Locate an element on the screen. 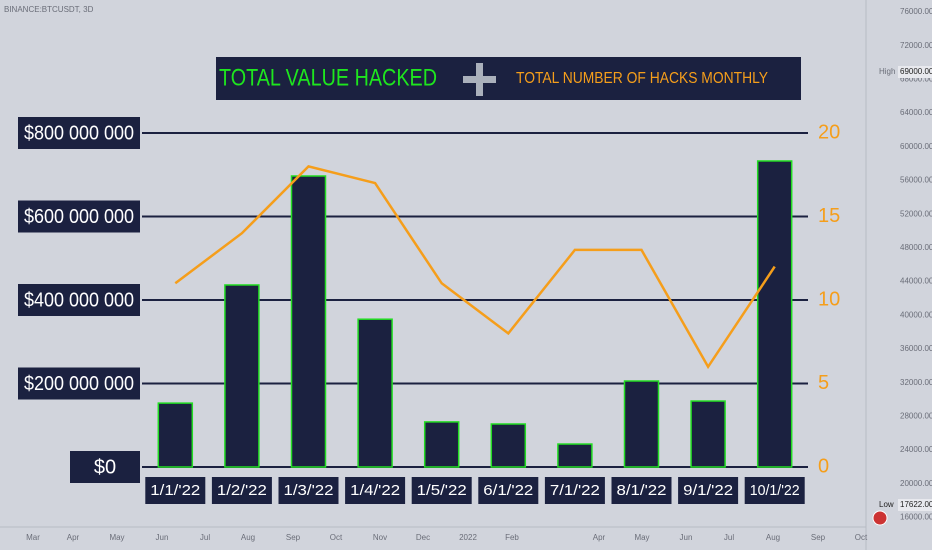  y2-tick-label: 20 is located at coordinates (829, 132).